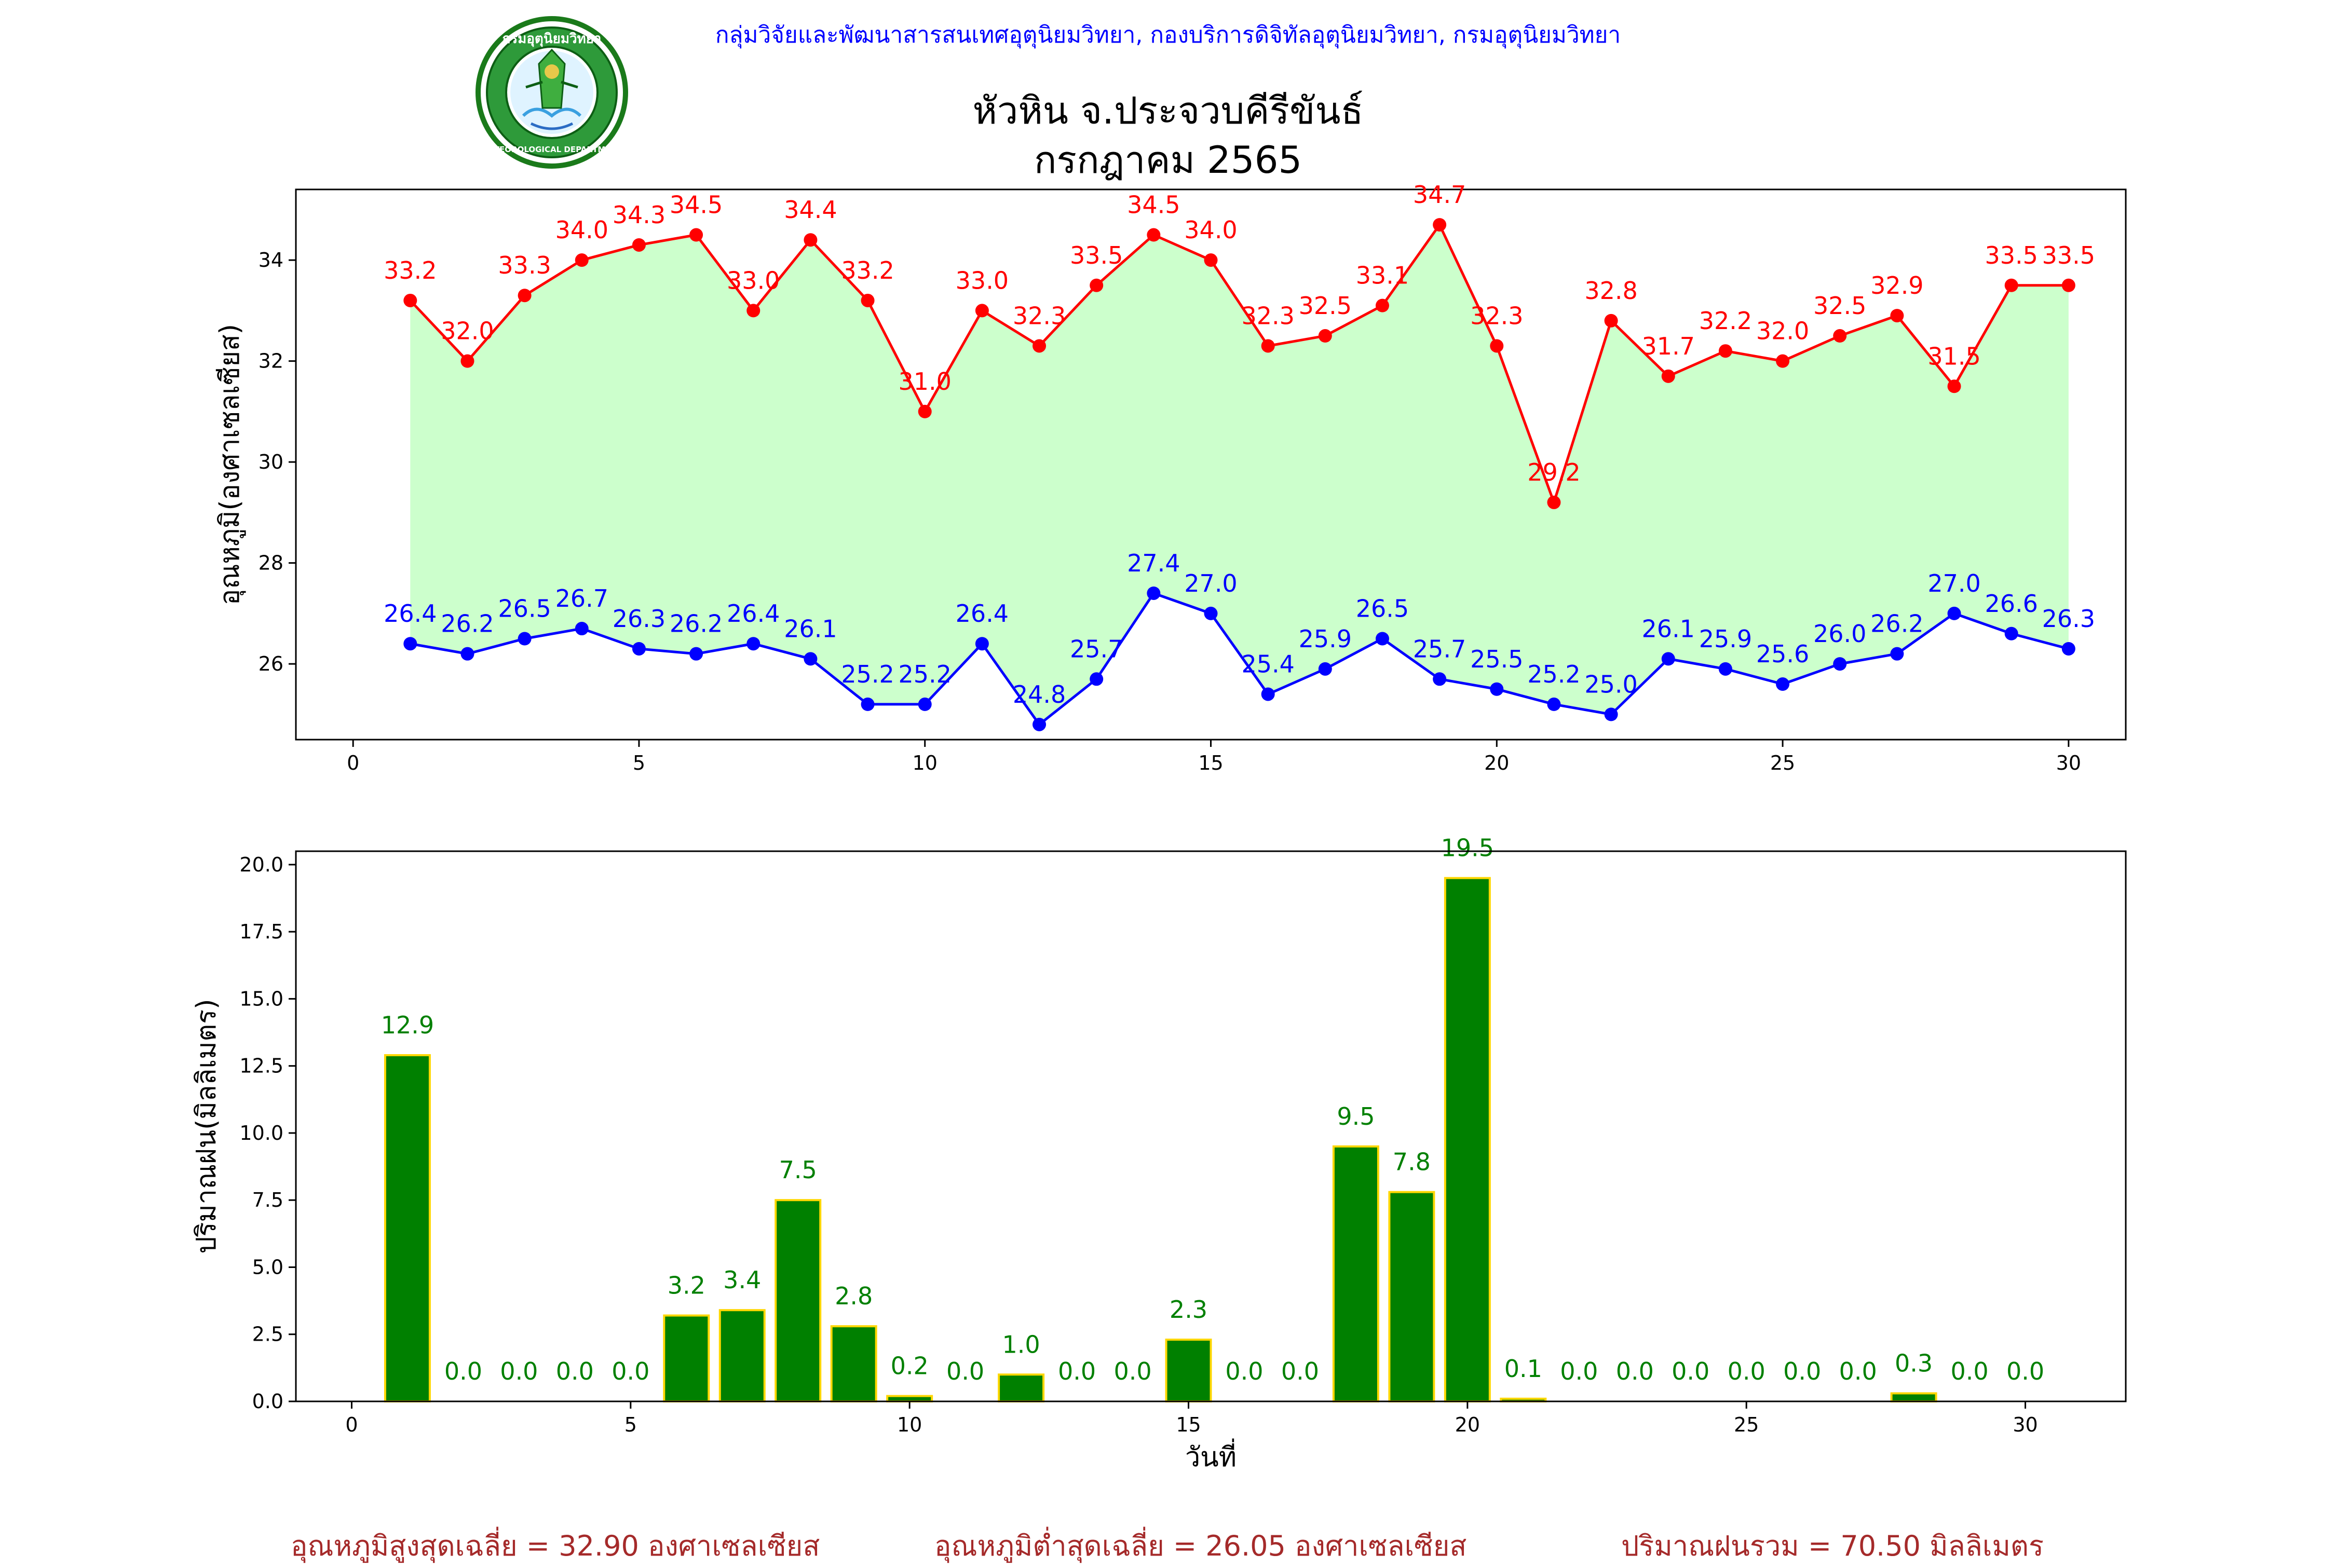  Describe the element at coordinates (1610, 291) in the screenshot. I see `max-temp-data-label: 32.8` at that location.